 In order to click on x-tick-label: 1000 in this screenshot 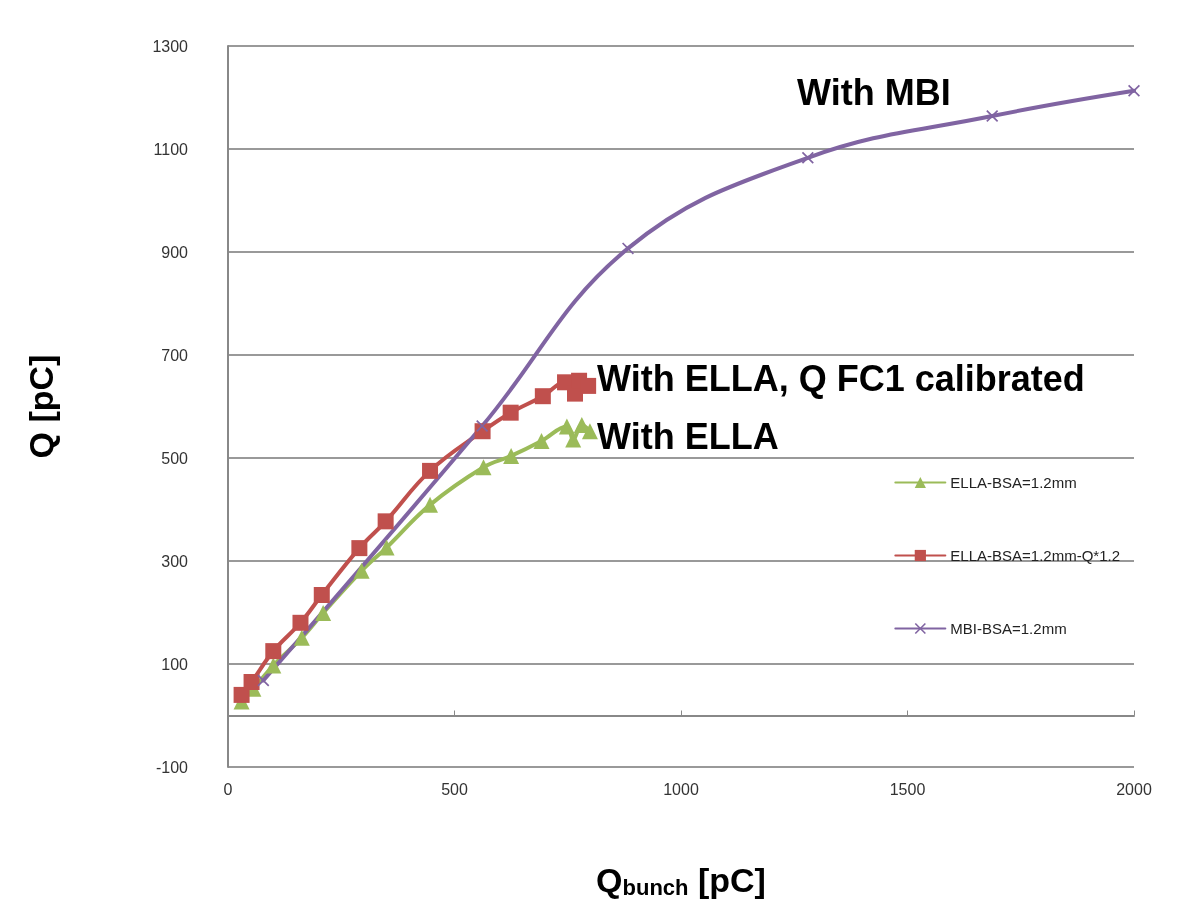, I will do `click(681, 789)`.